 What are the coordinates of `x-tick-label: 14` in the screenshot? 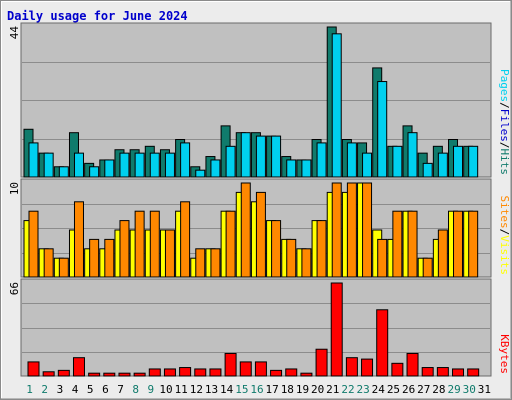 It's located at (227, 389).